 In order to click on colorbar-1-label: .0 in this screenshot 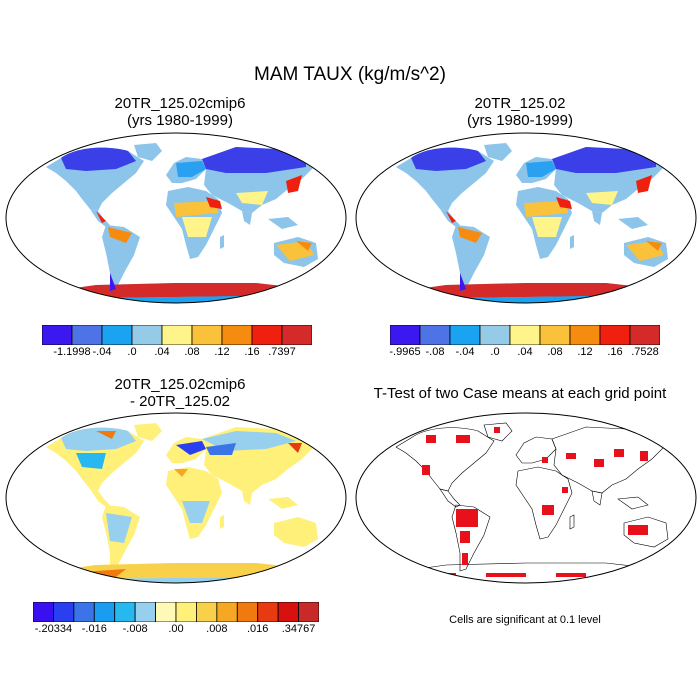, I will do `click(132, 352)`.